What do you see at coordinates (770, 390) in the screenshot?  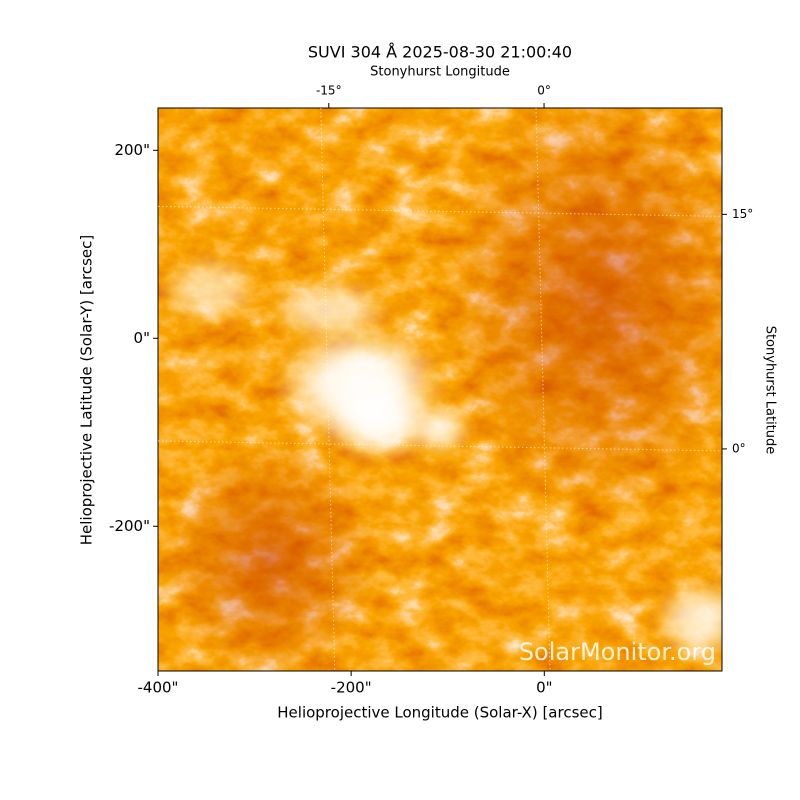 I see `y2-axis-label: Stonyhurst Latitude` at bounding box center [770, 390].